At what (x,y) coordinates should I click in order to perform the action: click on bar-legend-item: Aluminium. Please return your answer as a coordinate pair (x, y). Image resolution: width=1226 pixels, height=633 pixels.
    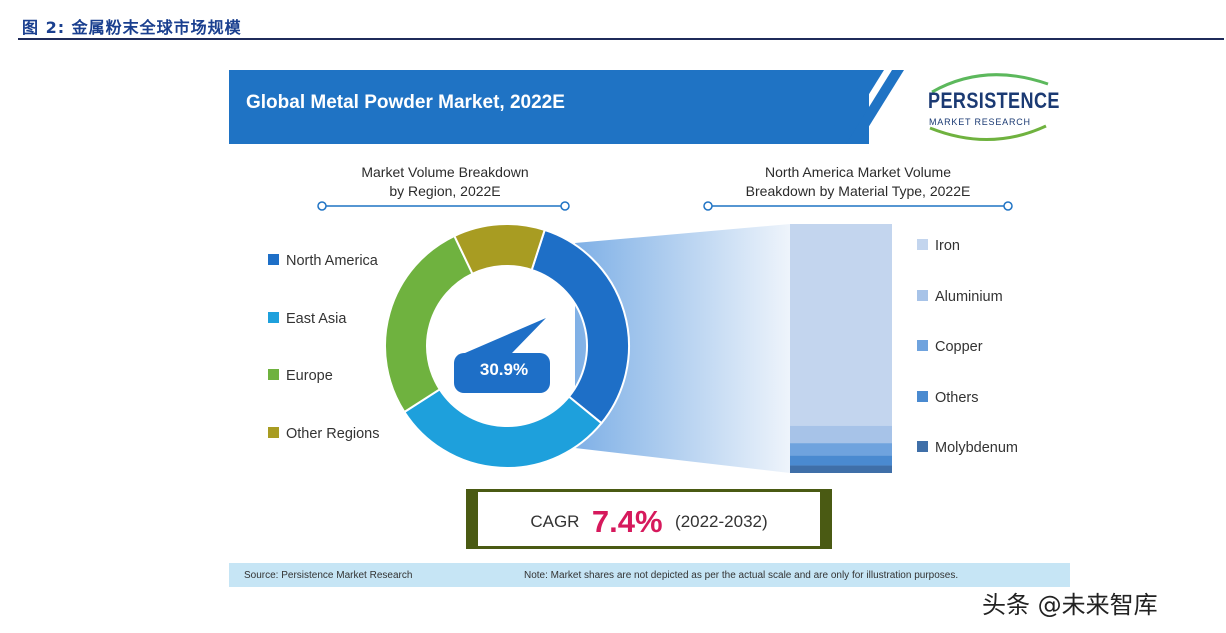
    Looking at the image, I should click on (960, 297).